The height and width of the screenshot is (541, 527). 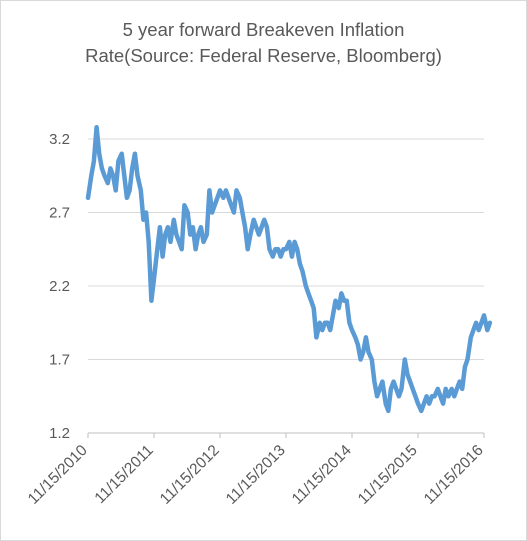 What do you see at coordinates (59, 360) in the screenshot?
I see `y-tick-label: 1.7` at bounding box center [59, 360].